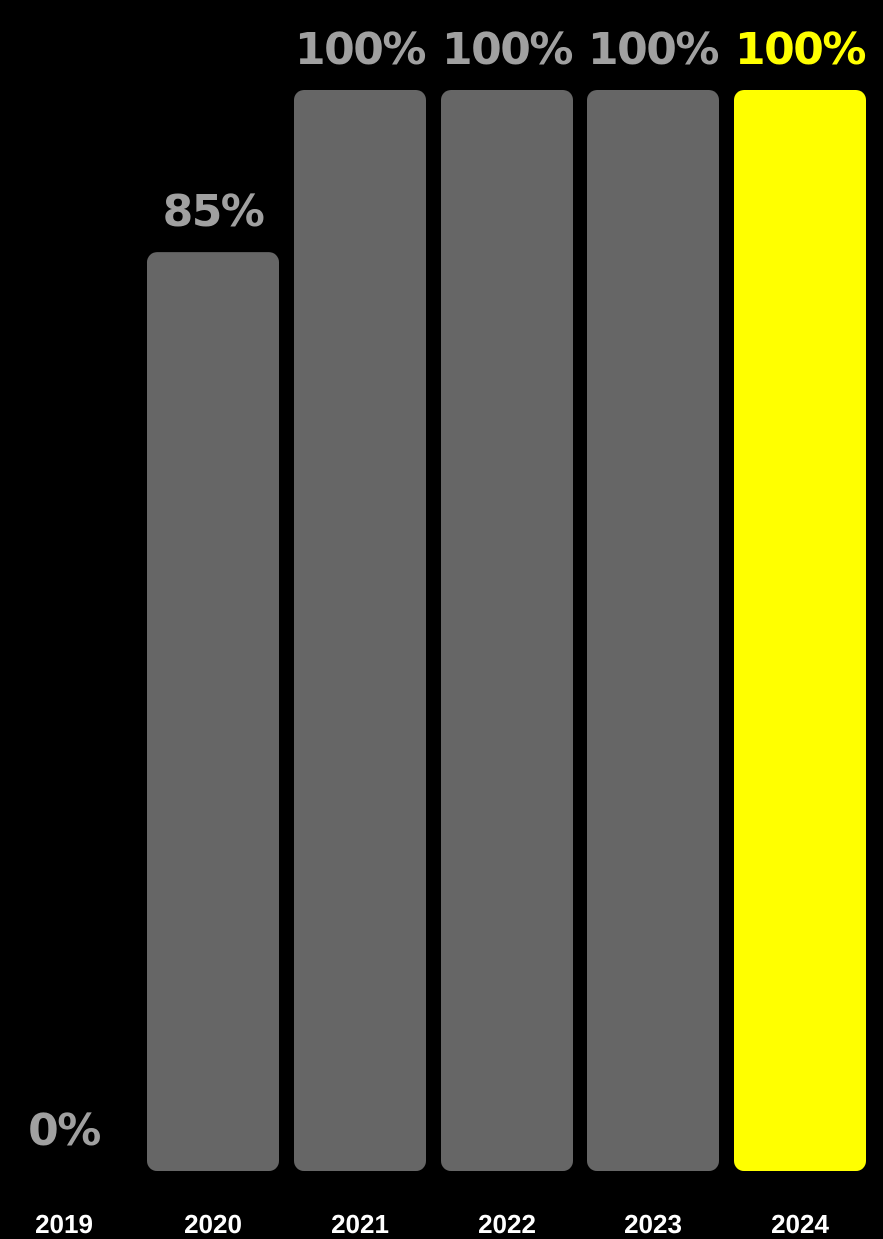  What do you see at coordinates (653, 49) in the screenshot?
I see `value-label-2023: 100%` at bounding box center [653, 49].